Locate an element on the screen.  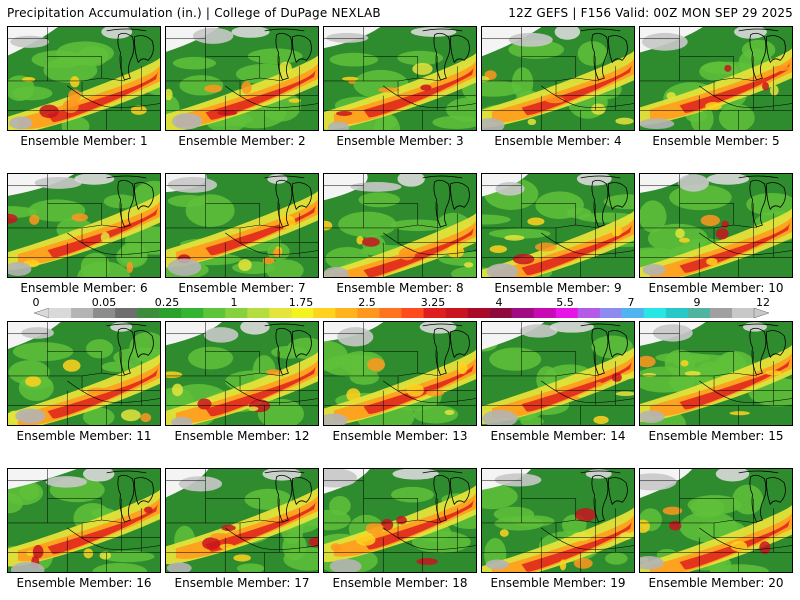
member-caption: Ensemble Member: 8 is located at coordinates (400, 288).